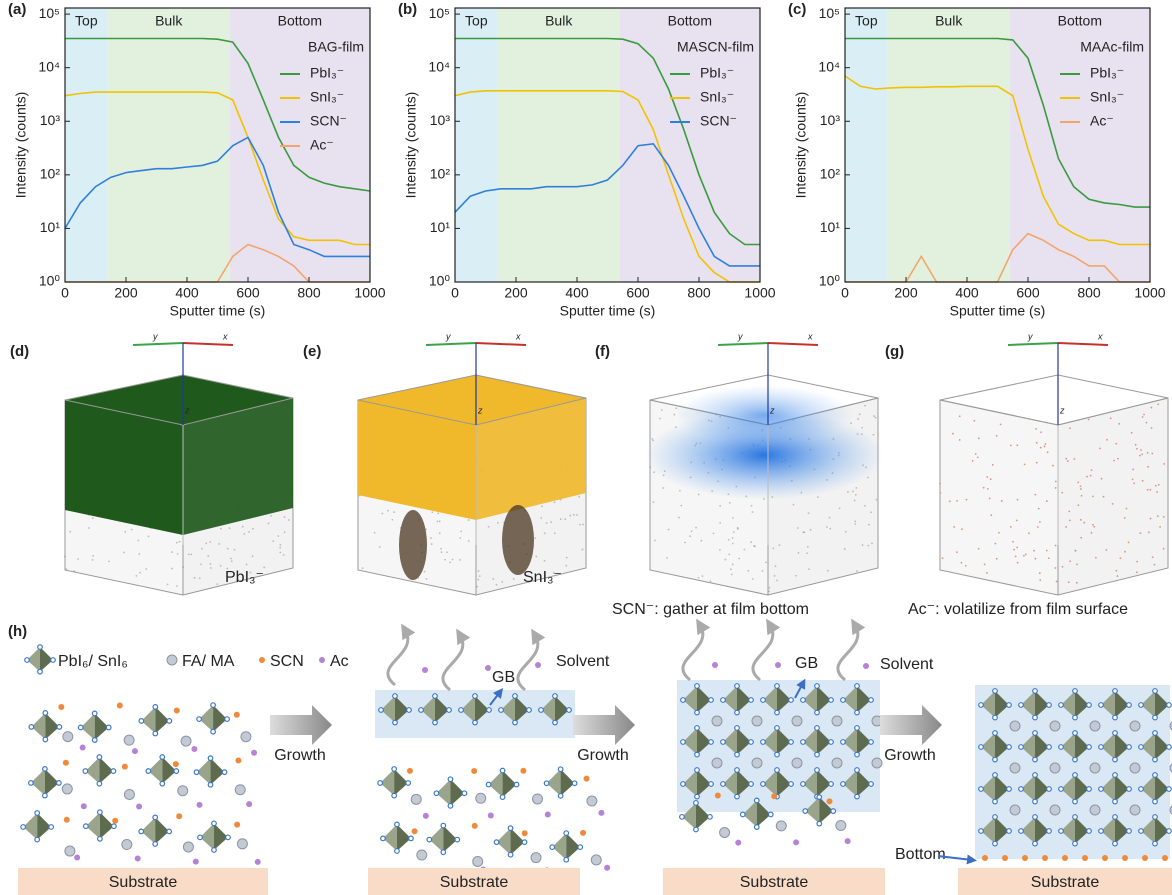 The image size is (1172, 895). I want to click on x-axis-label: Sputter time (s), so click(608, 311).